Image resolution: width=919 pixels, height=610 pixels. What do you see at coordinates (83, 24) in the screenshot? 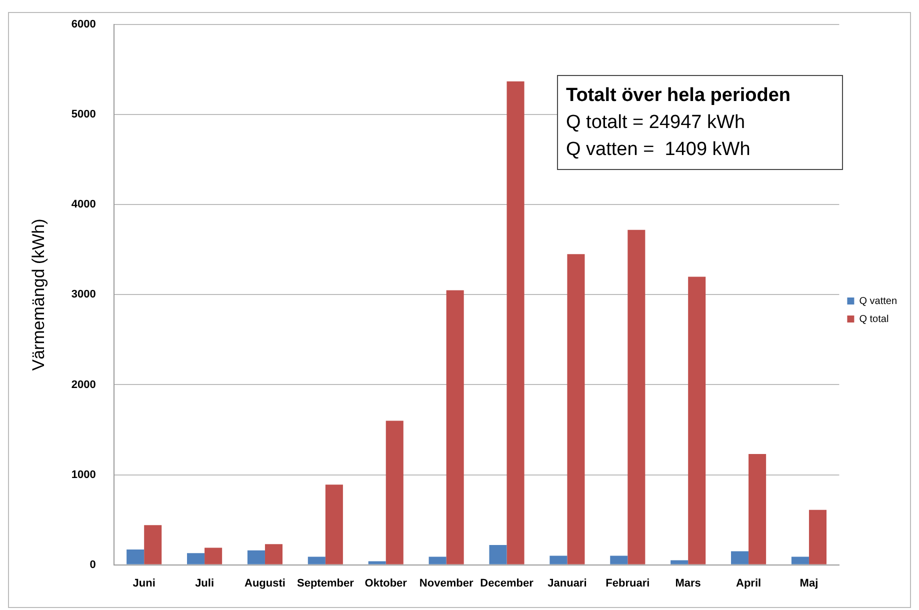
I see `y-tick-label: 6000` at bounding box center [83, 24].